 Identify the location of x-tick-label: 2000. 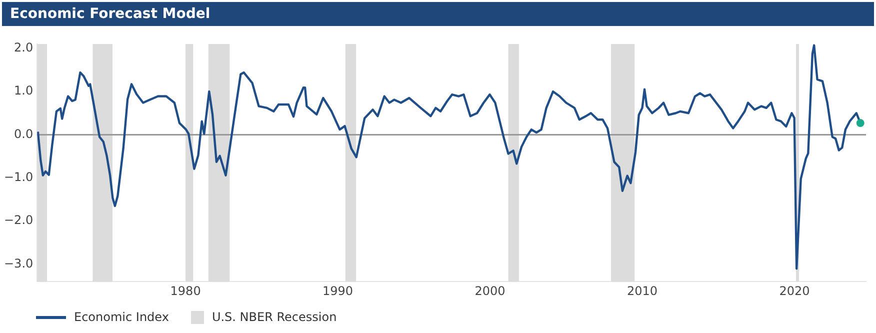
(490, 291).